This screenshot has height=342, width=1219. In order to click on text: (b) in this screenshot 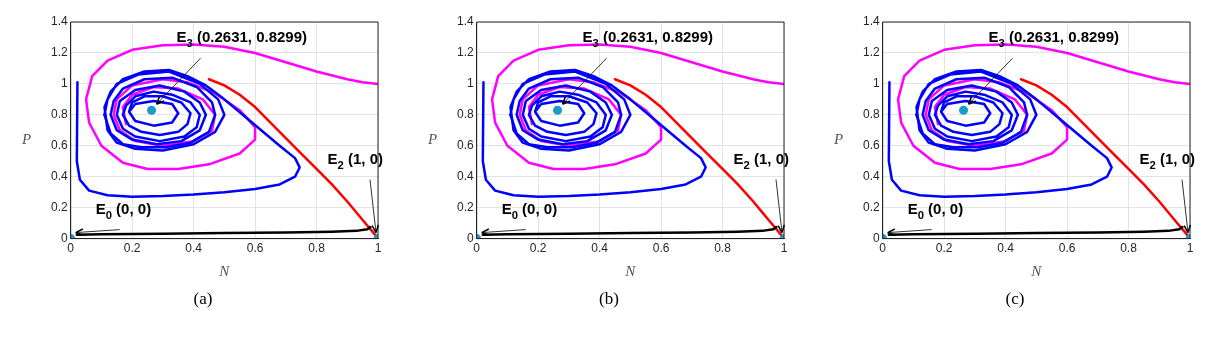, I will do `click(609, 299)`.